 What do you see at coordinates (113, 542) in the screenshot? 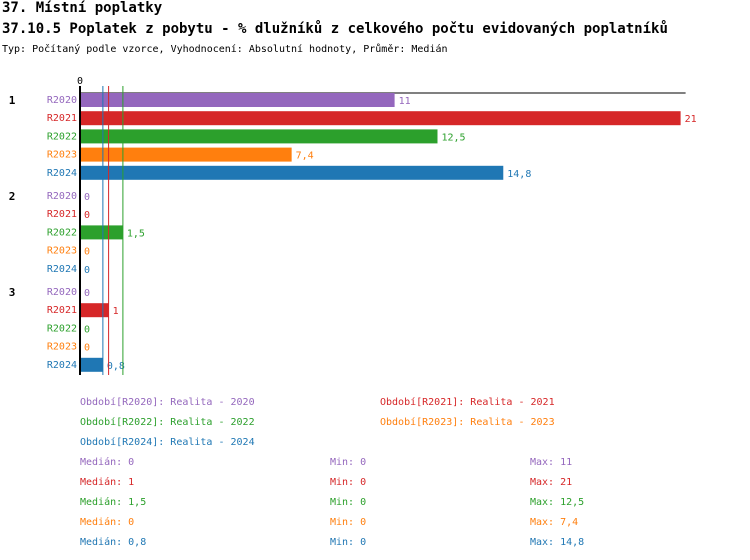
I see `stat-median-r2024: Medián: 0,8` at bounding box center [113, 542].